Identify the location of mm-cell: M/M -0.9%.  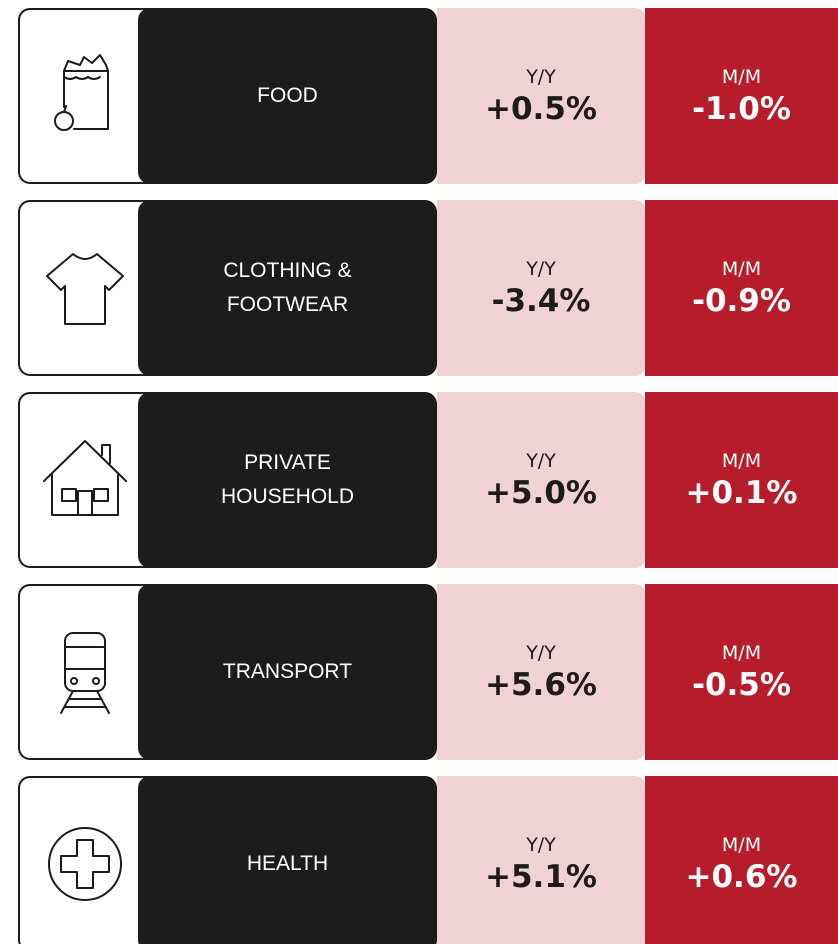
(741, 288).